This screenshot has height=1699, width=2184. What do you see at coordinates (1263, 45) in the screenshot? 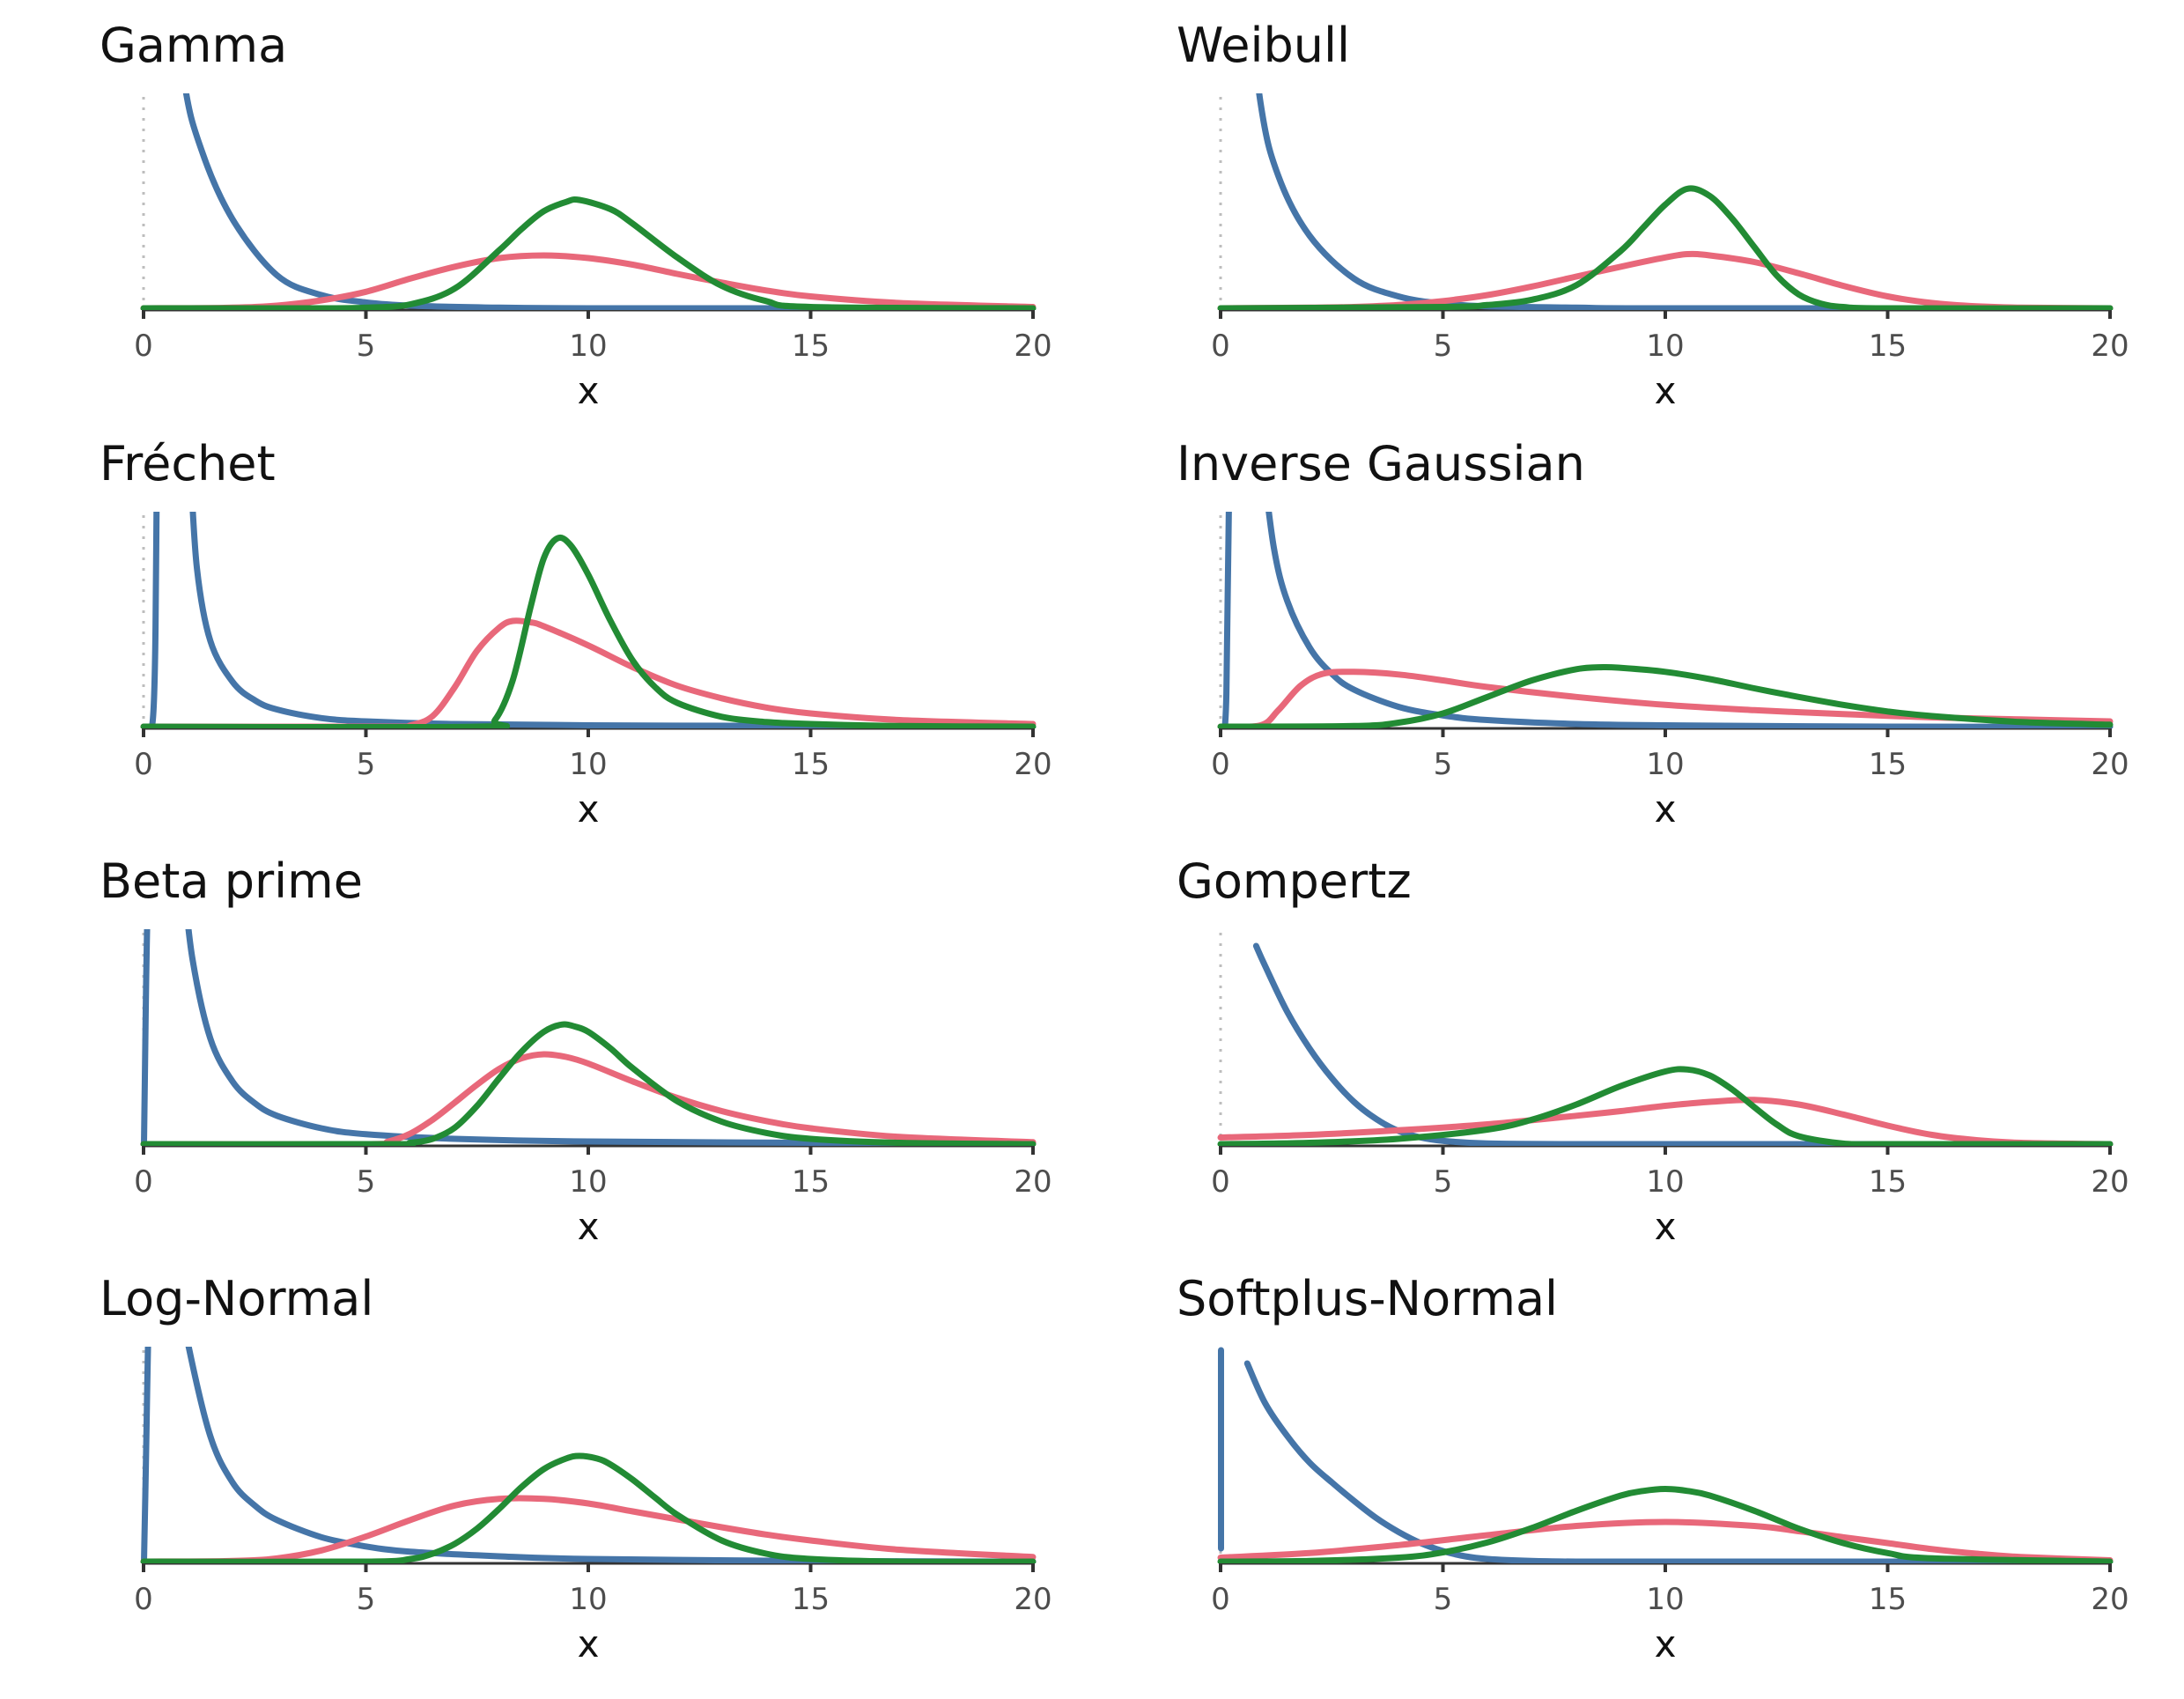
I see `panel-title: Weibull` at bounding box center [1263, 45].